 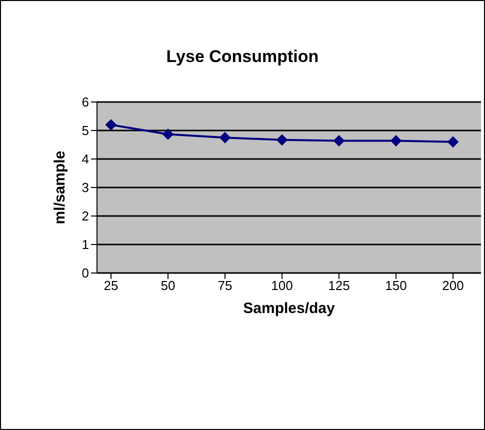 I want to click on y-tick-label: 6, so click(x=85, y=102).